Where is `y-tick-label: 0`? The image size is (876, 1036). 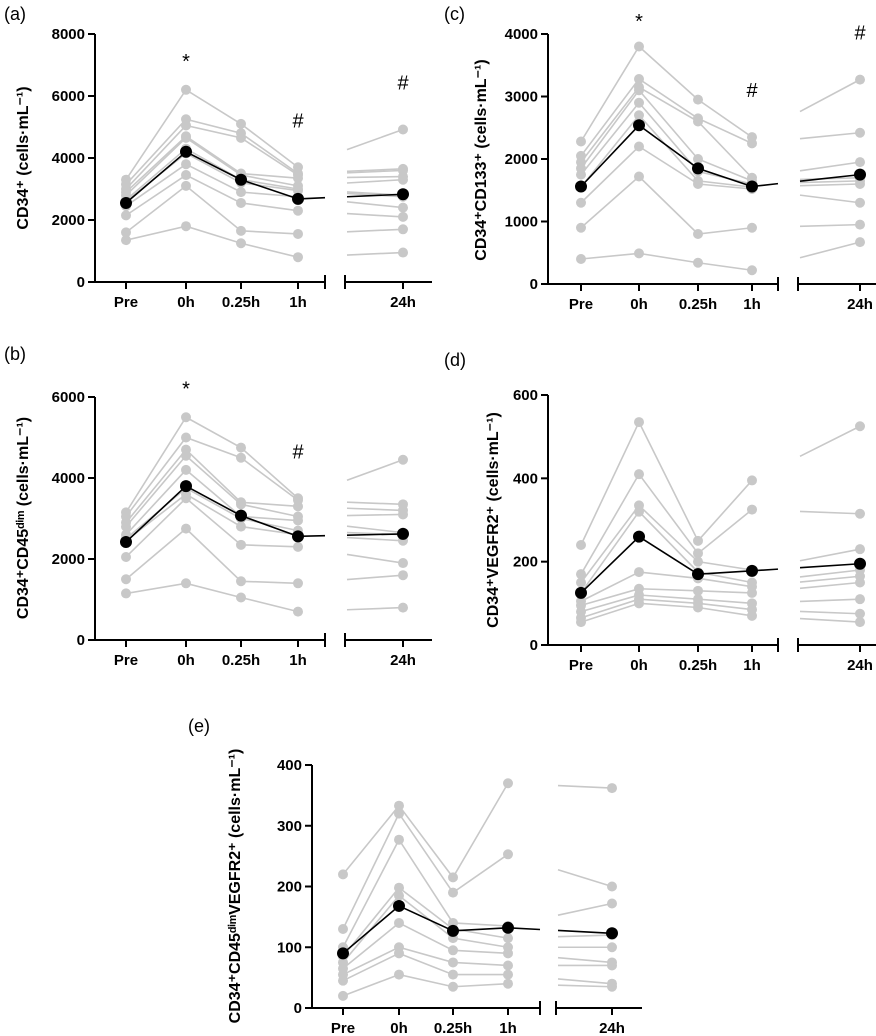
y-tick-label: 0 is located at coordinates (298, 1008).